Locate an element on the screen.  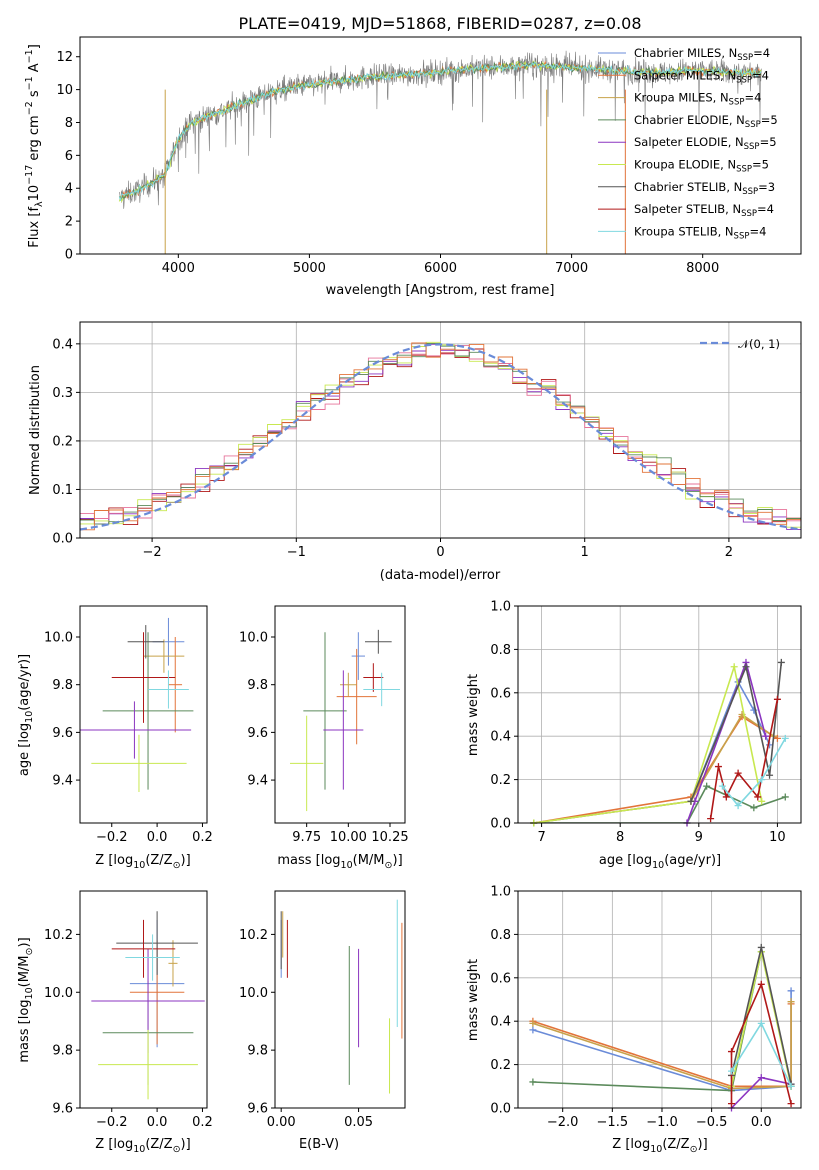
y-tick-label: 9.4 is located at coordinates (62, 781).